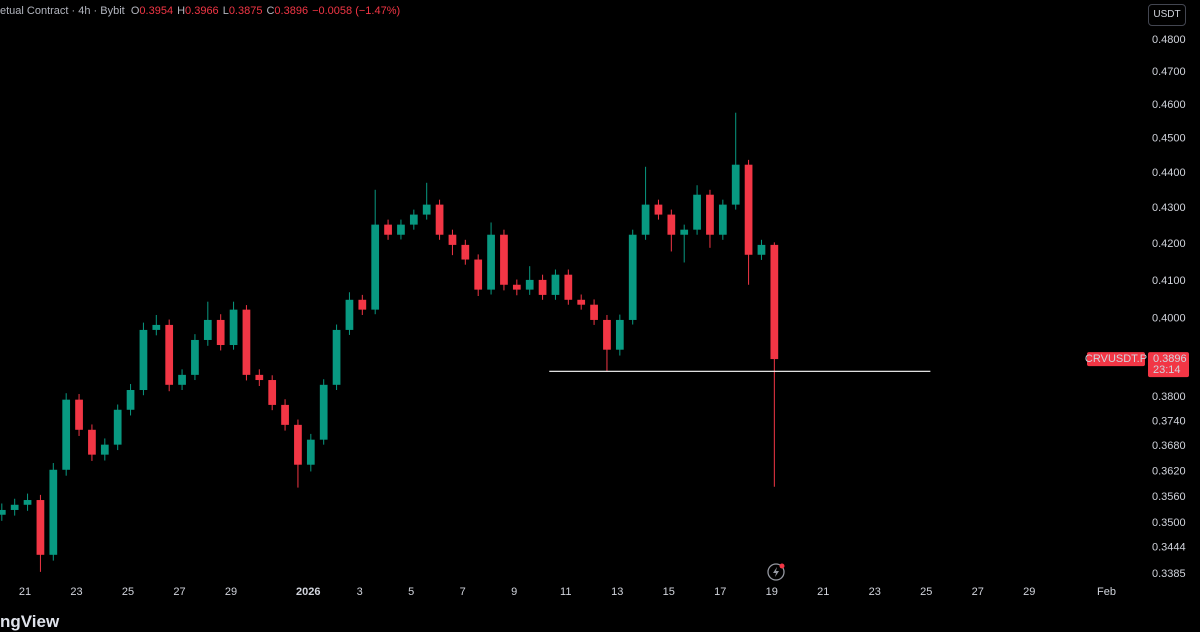  I want to click on price-tag-price: 0.3896, so click(1170, 359).